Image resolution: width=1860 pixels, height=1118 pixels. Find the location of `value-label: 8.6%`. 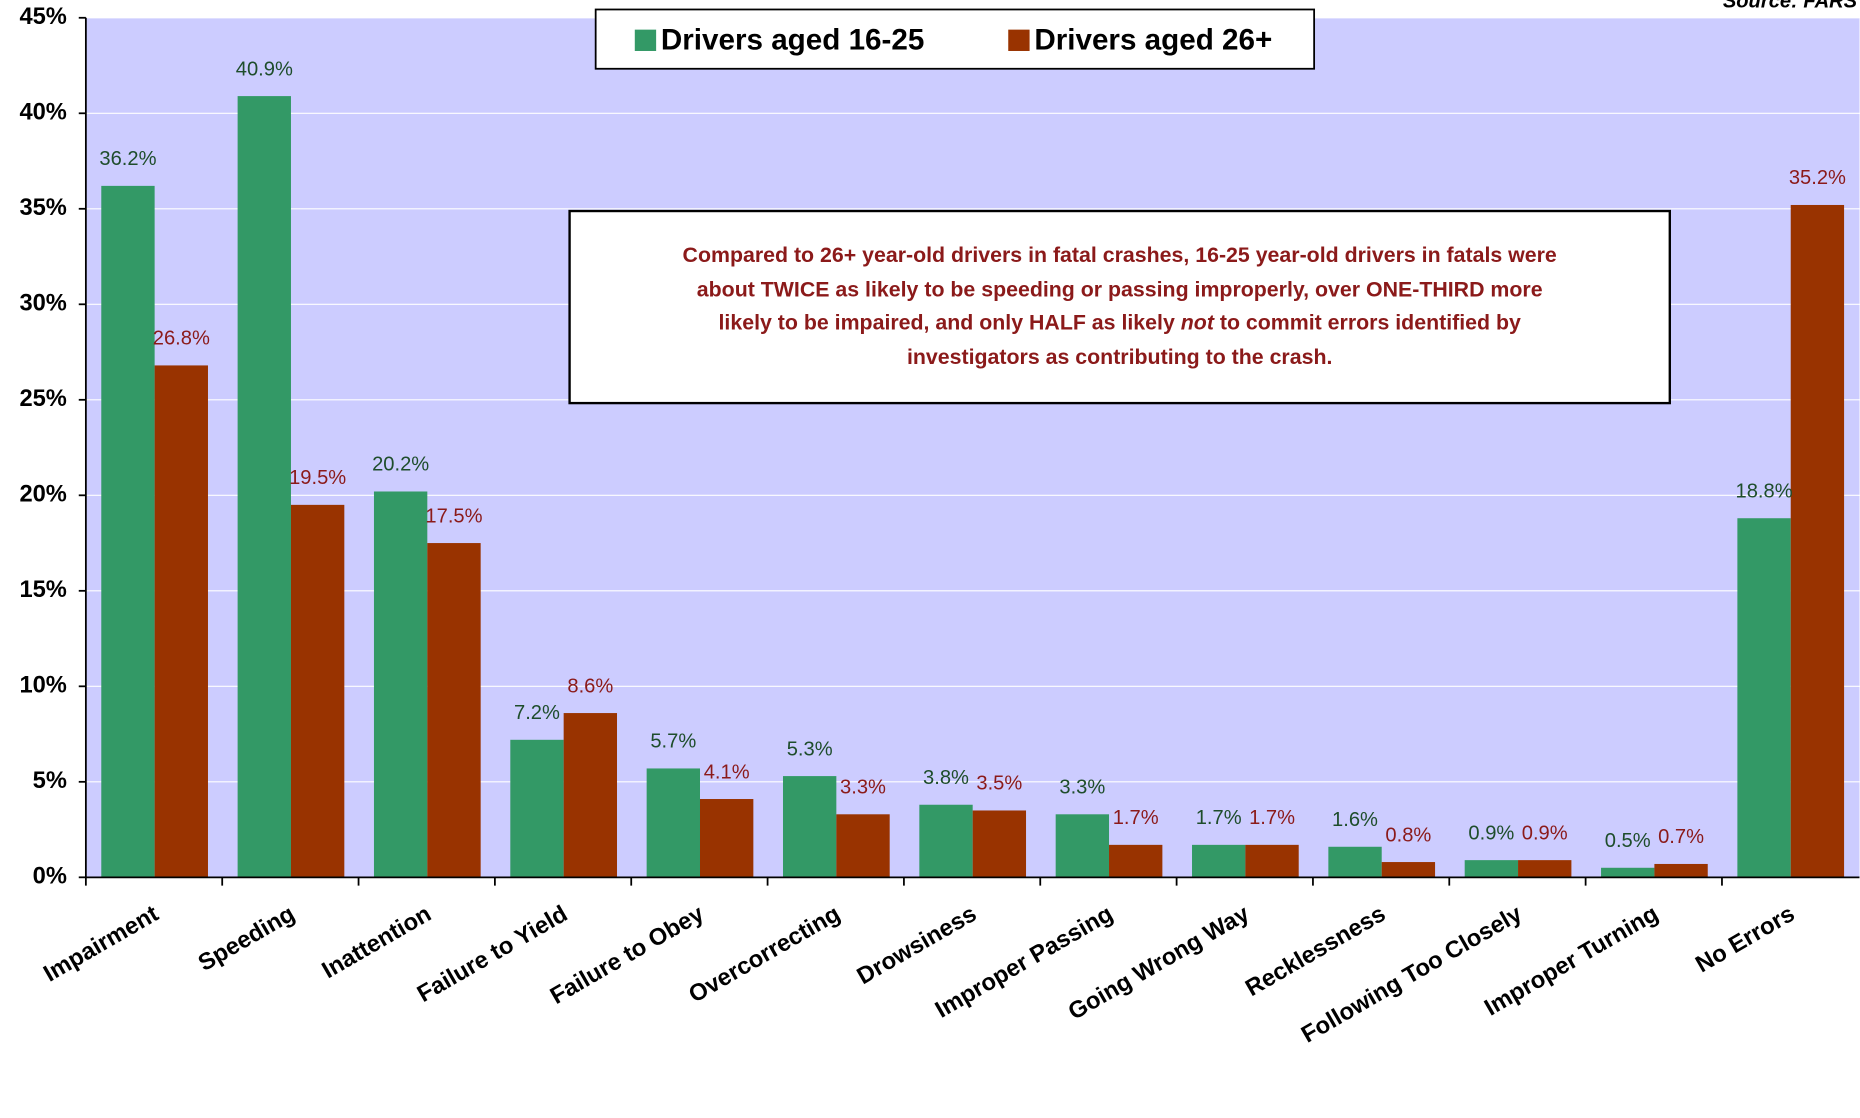

value-label: 8.6% is located at coordinates (590, 686).